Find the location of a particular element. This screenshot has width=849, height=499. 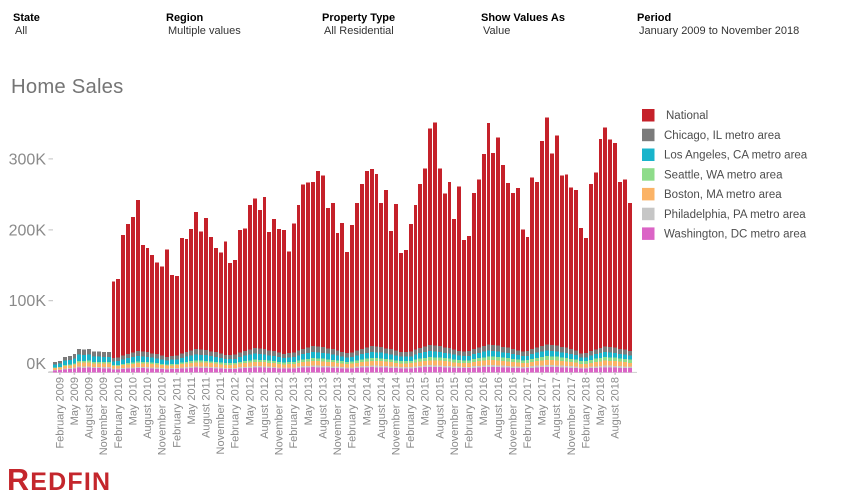

svg-text: National is located at coordinates (687, 116).